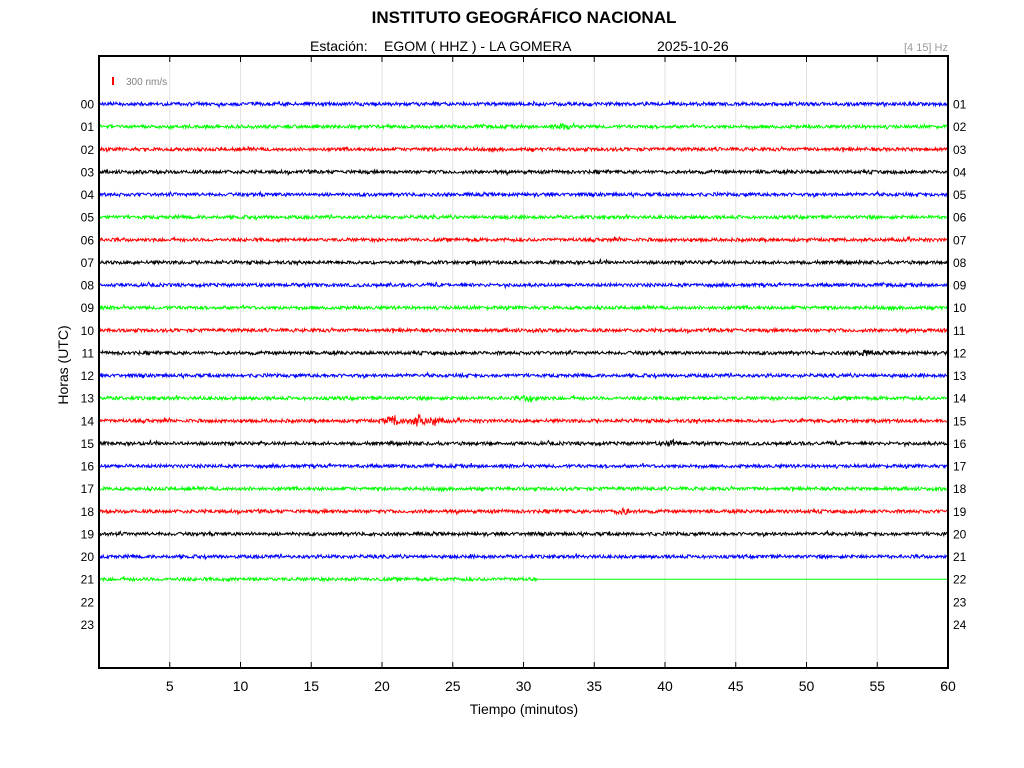 This screenshot has width=1024, height=768. What do you see at coordinates (88, 580) in the screenshot?
I see `hour-label-left: 21` at bounding box center [88, 580].